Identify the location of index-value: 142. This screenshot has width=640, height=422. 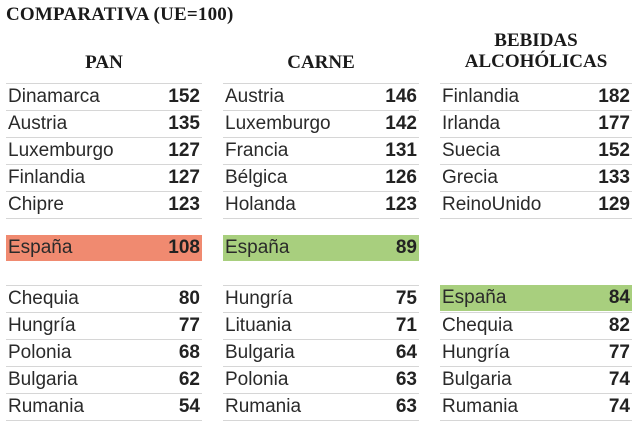
(401, 123).